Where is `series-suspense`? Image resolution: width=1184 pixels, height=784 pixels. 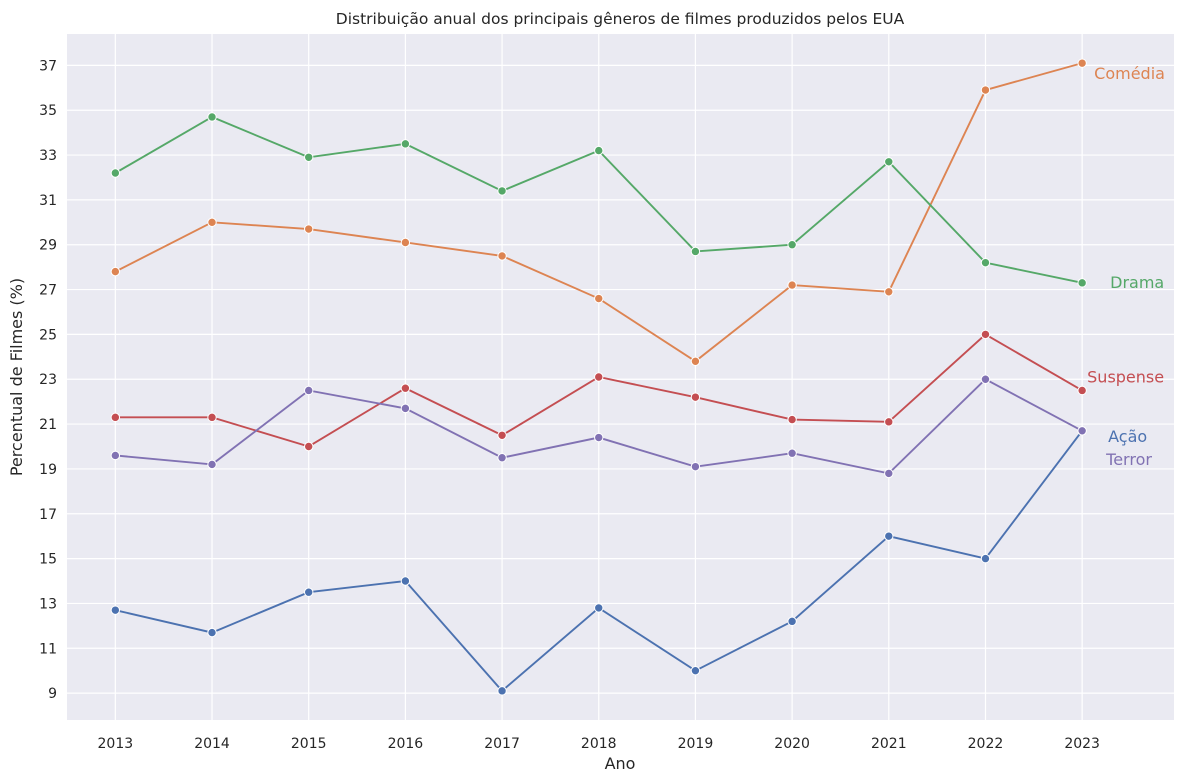 series-suspense is located at coordinates (598, 390).